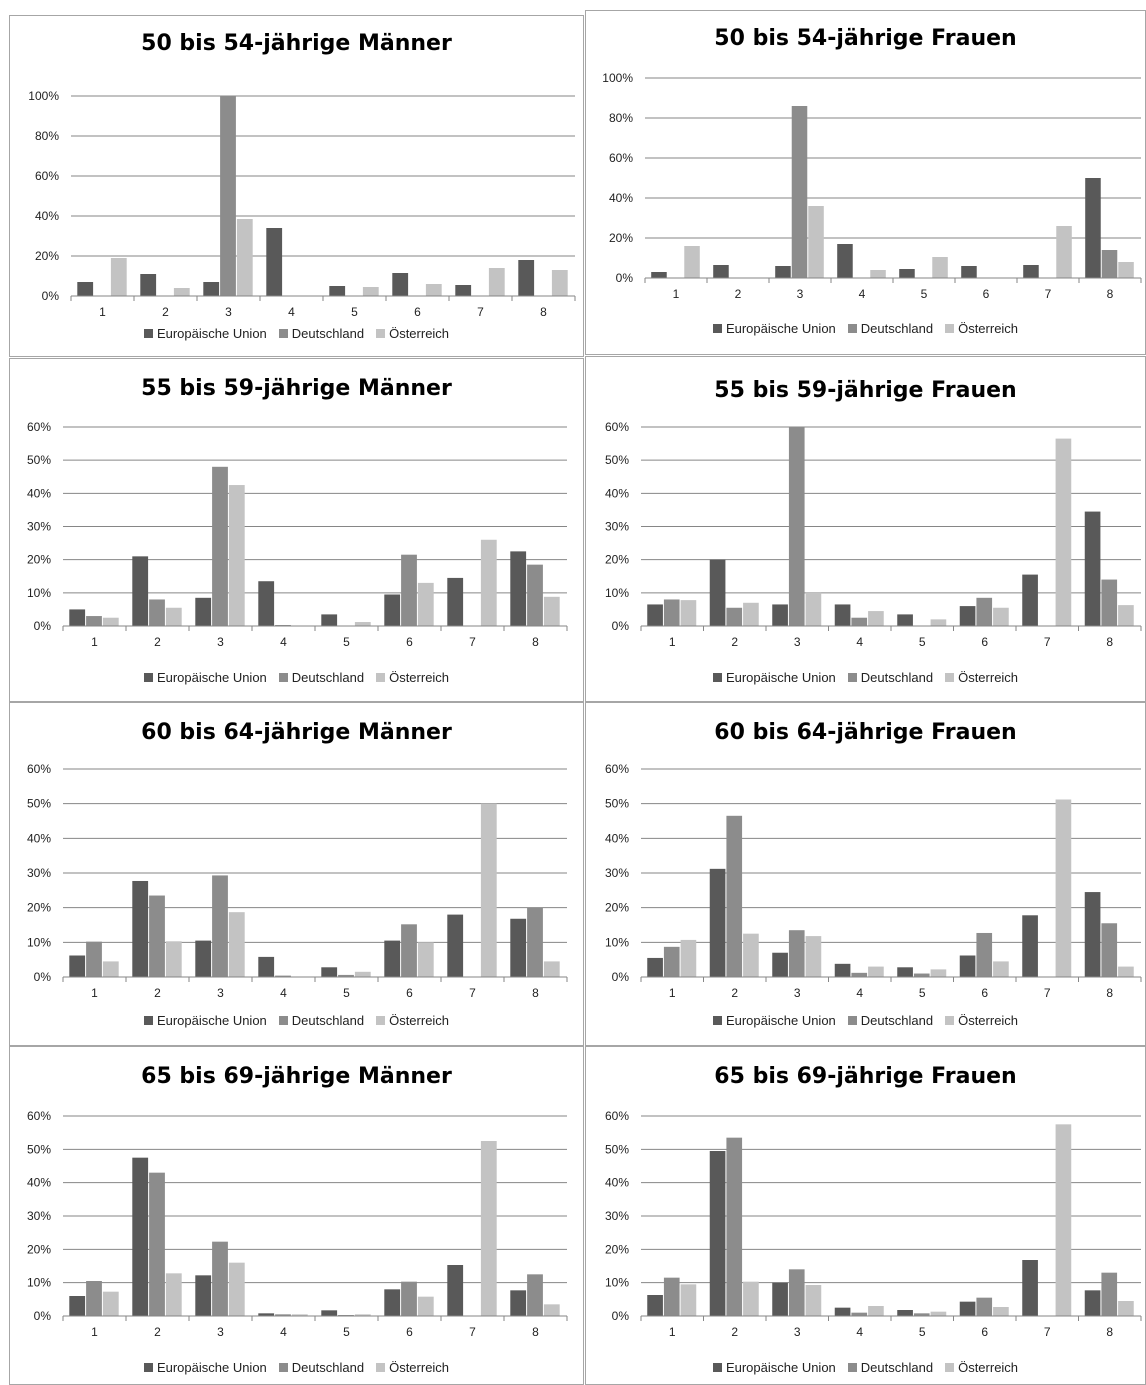 The width and height of the screenshot is (1146, 1385). Describe the element at coordinates (617, 427) in the screenshot. I see `y-tick-label: 60%` at that location.